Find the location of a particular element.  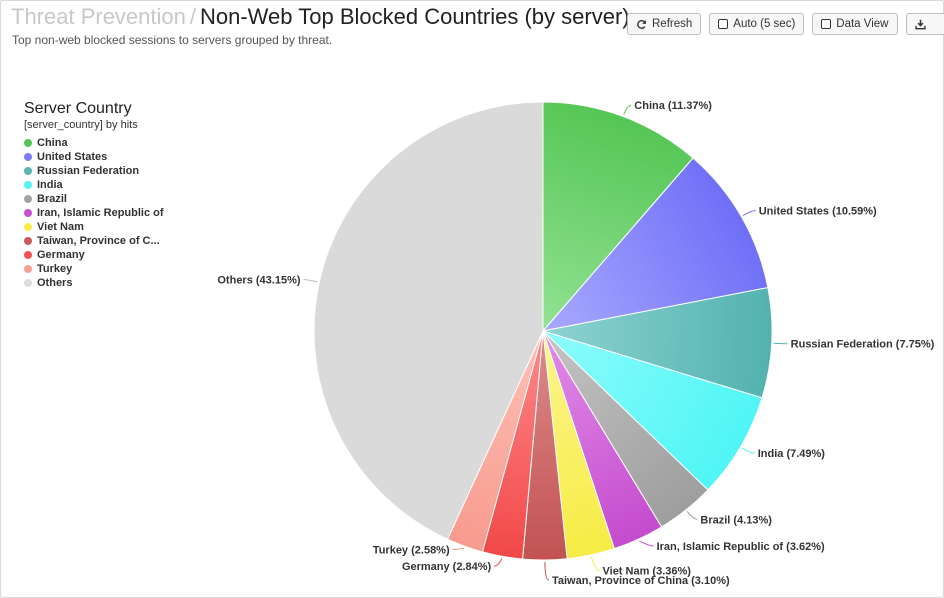

legend-label: Iran, Islamic Republic of is located at coordinates (100, 213).